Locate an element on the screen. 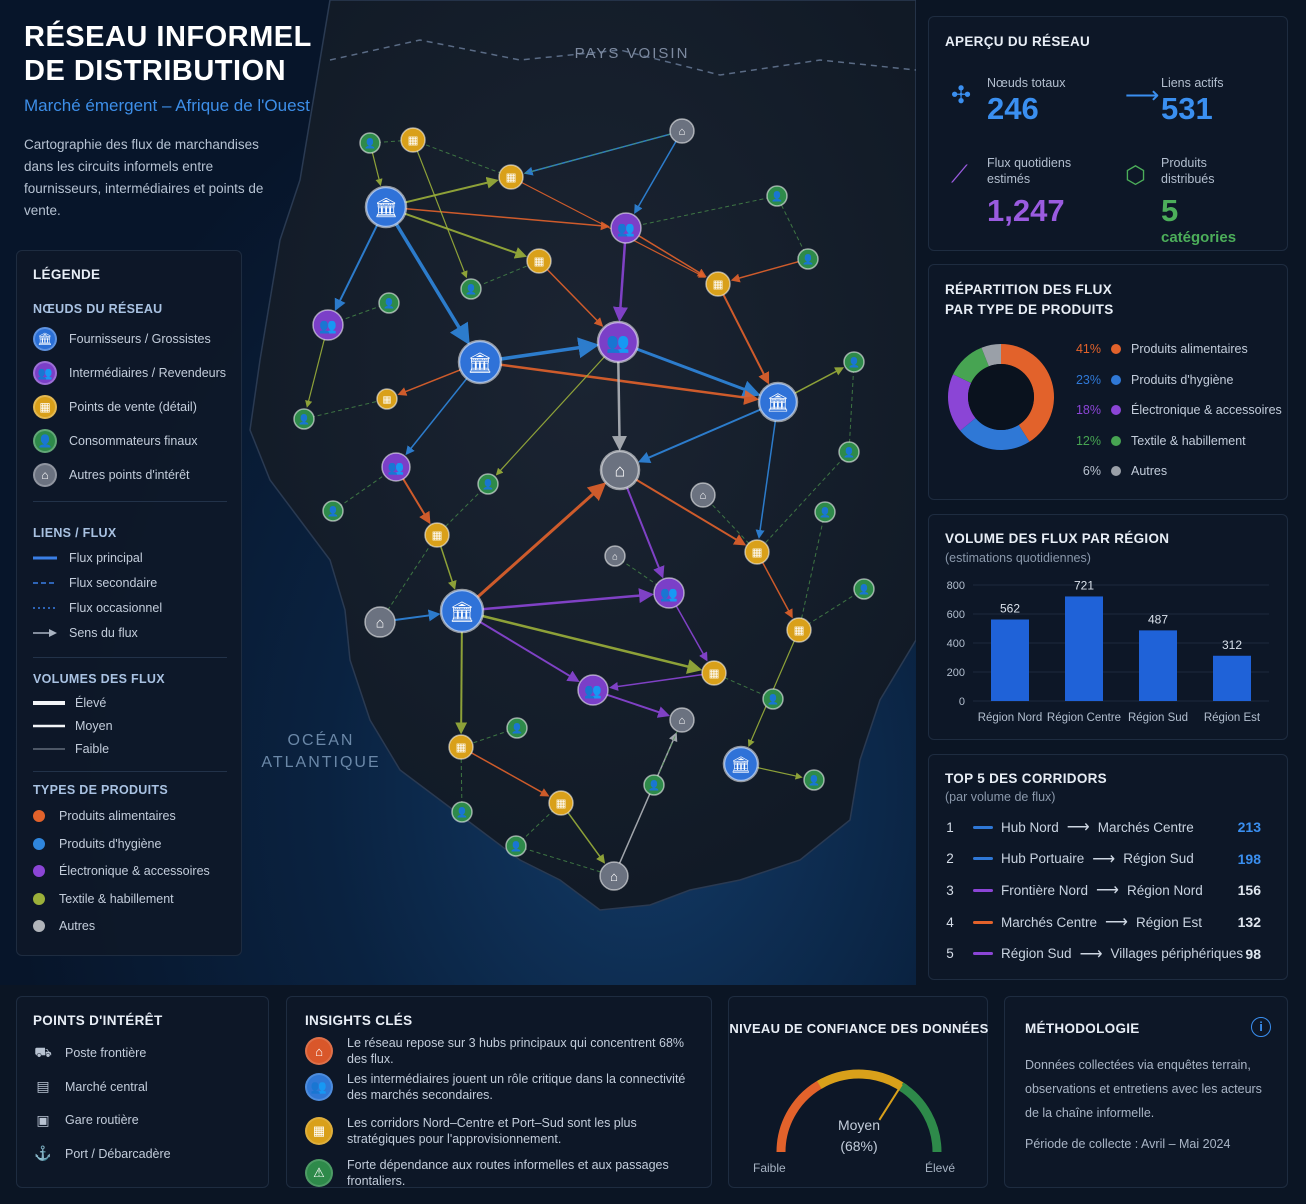 Image resolution: width=1306 pixels, height=1204 pixels. corridor-row: 5 Région Sud ⟶ Villages périphériques 98 is located at coordinates (1107, 954).